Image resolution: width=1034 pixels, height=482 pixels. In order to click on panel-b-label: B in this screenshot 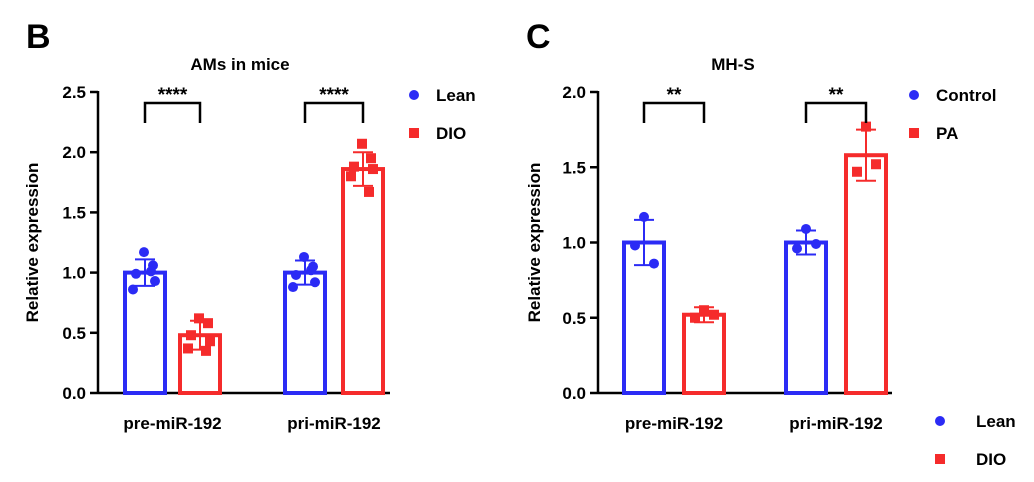, I will do `click(38, 37)`.